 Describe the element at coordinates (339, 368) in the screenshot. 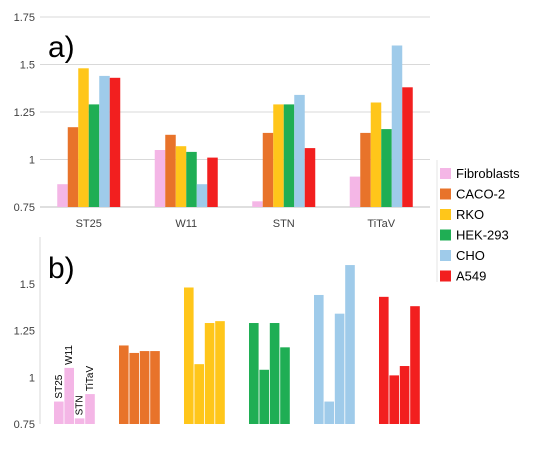

I see `bar-b-cho-stn` at that location.